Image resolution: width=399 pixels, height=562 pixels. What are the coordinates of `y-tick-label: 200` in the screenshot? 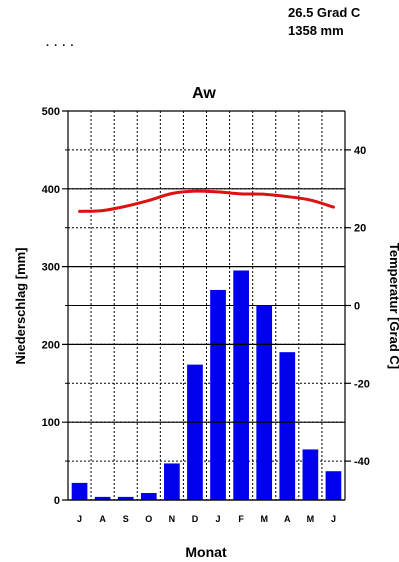 It's located at (51, 345).